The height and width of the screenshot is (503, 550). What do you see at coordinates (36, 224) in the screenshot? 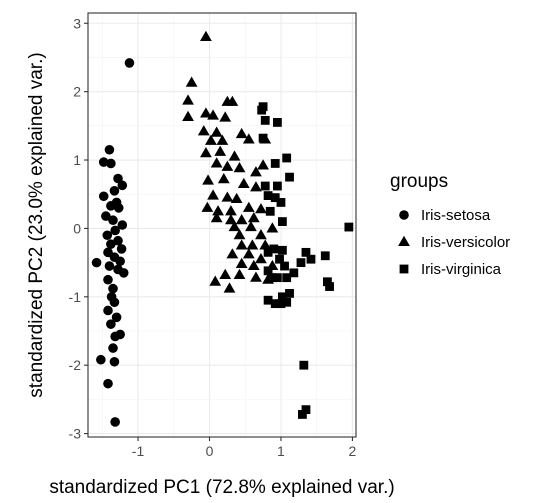
I see `y-axis-title: standardized PC2 (23.0% explained var.)` at bounding box center [36, 224].